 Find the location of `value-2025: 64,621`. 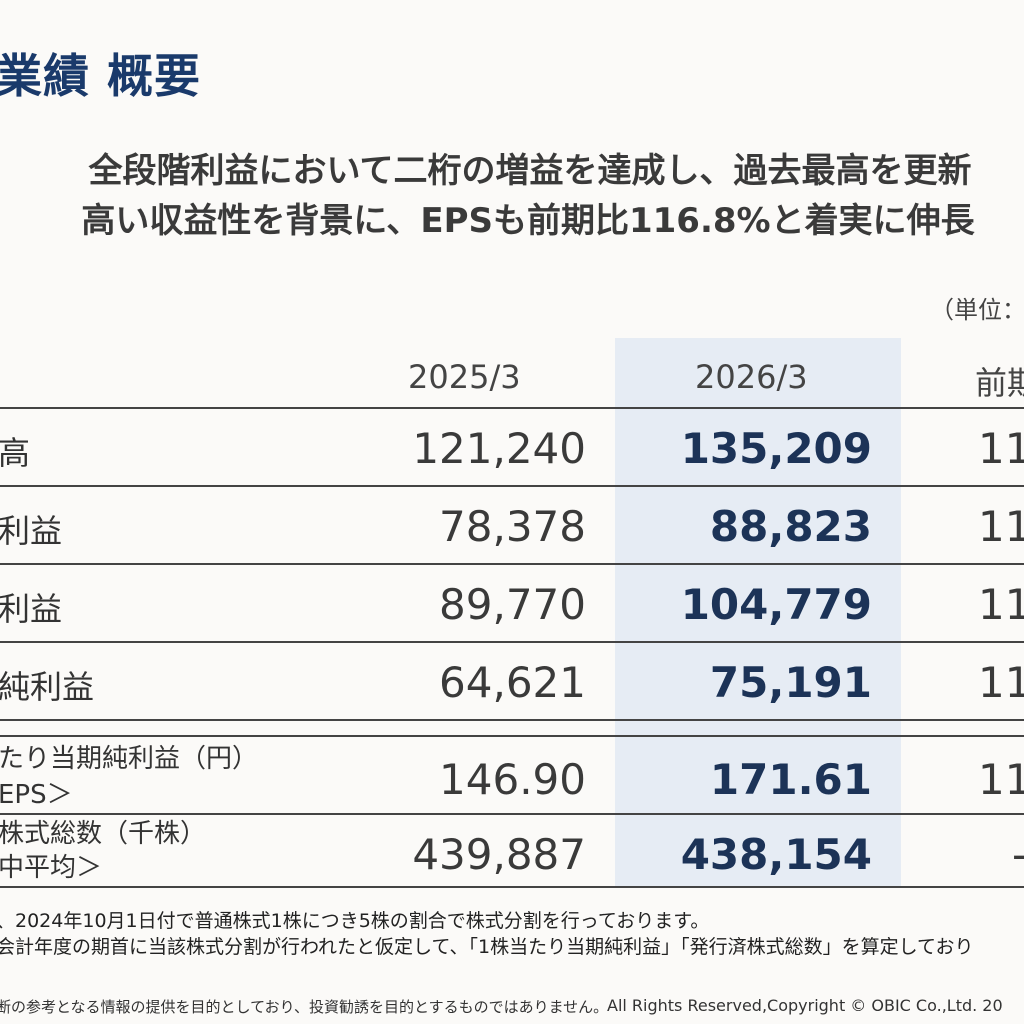

value-2025: 64,621 is located at coordinates (512, 682).